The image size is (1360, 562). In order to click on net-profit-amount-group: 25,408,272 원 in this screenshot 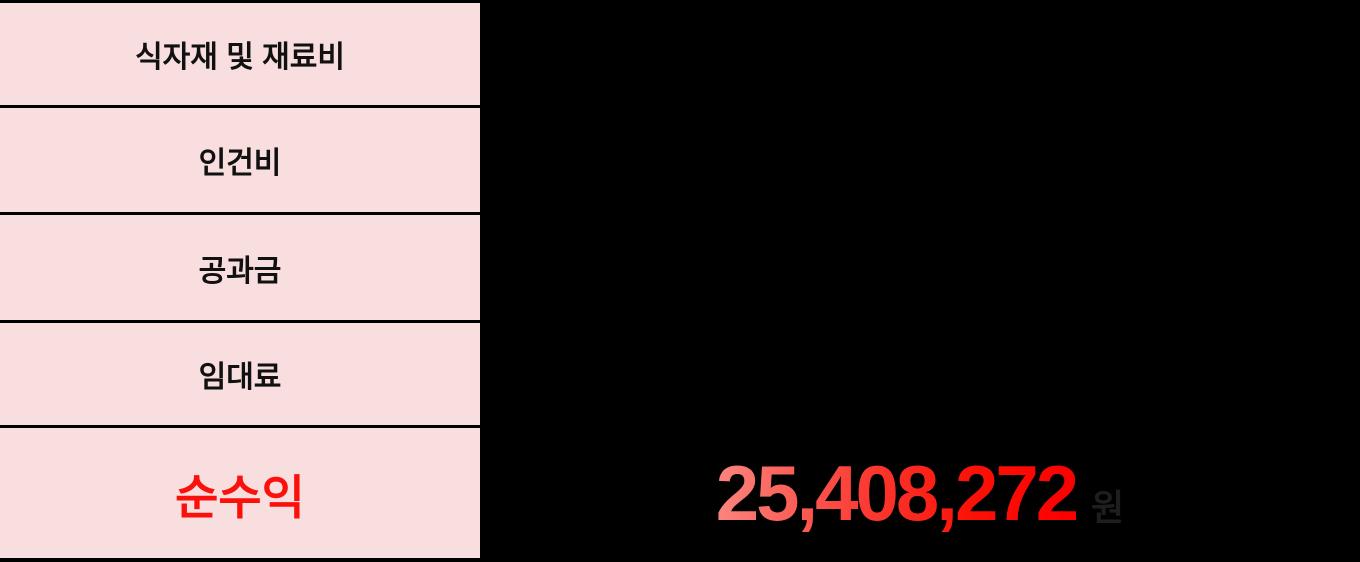, I will do `click(920, 493)`.